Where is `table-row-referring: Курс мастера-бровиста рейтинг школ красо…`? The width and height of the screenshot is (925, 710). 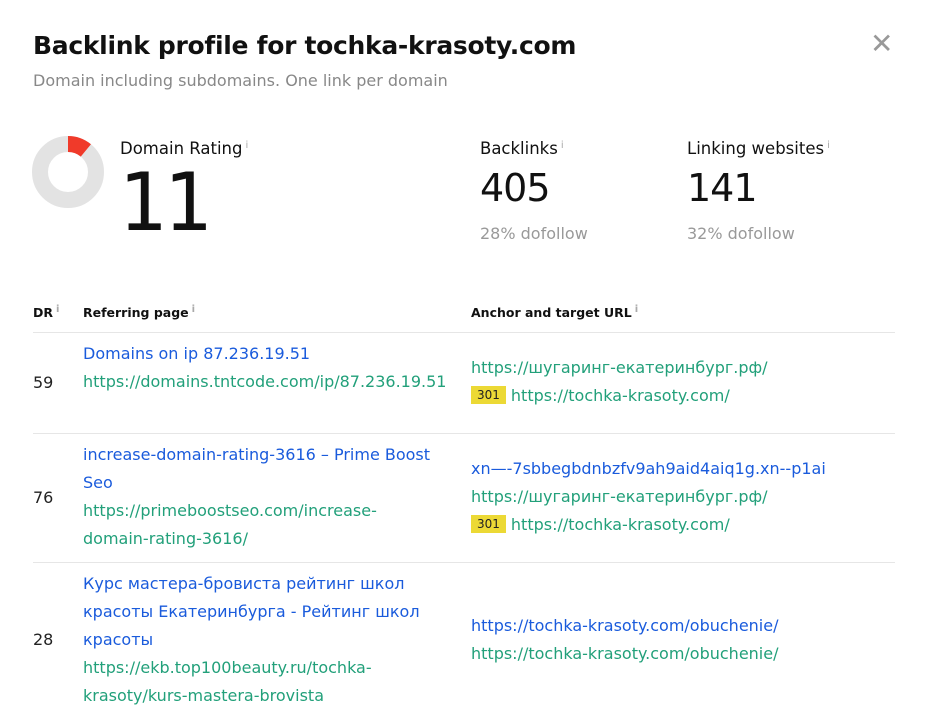 table-row-referring: Курс мастера-бровиста рейтинг школ красо… is located at coordinates (265, 640).